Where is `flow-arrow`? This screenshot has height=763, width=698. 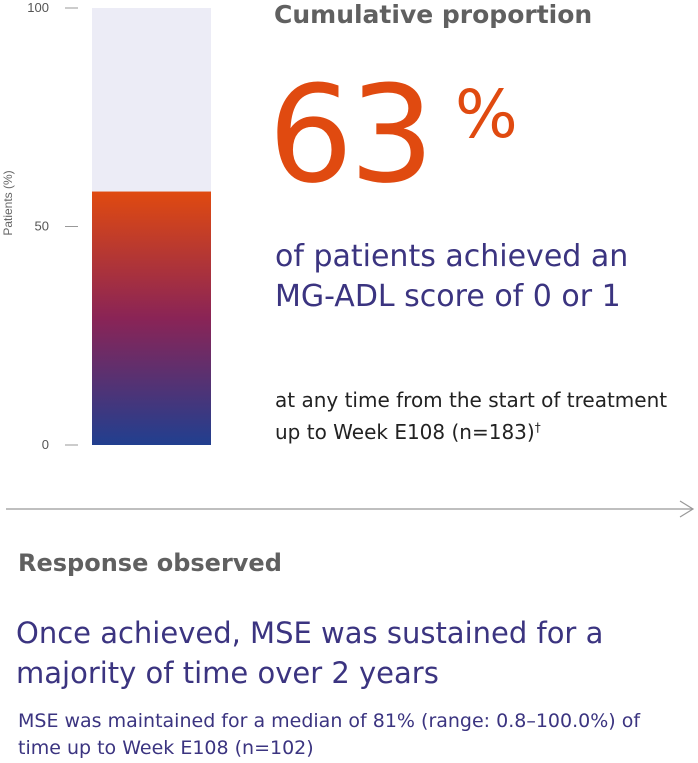
flow-arrow is located at coordinates (350, 509).